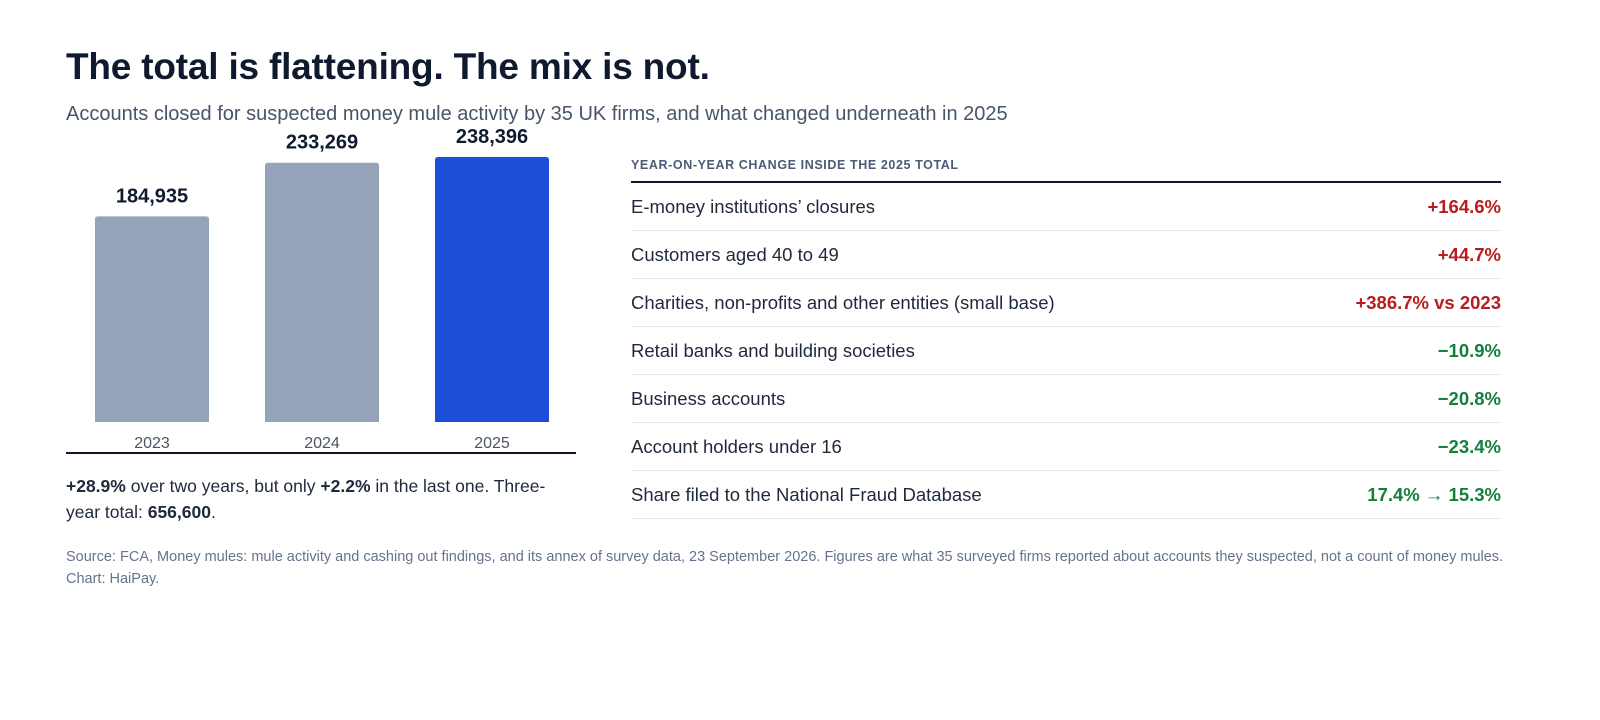 This screenshot has width=1600, height=720. Describe the element at coordinates (1066, 255) in the screenshot. I see `table-row: Customers aged 40 to 49 +44.7%` at that location.